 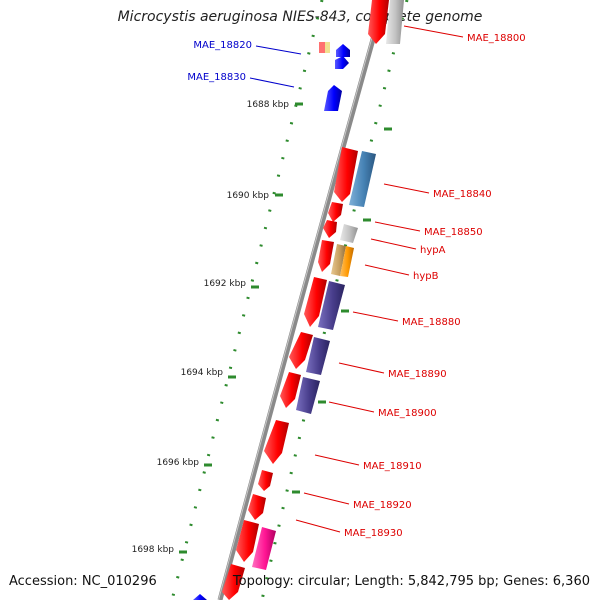 I want to click on outer-ticks, so click(x=342, y=310).